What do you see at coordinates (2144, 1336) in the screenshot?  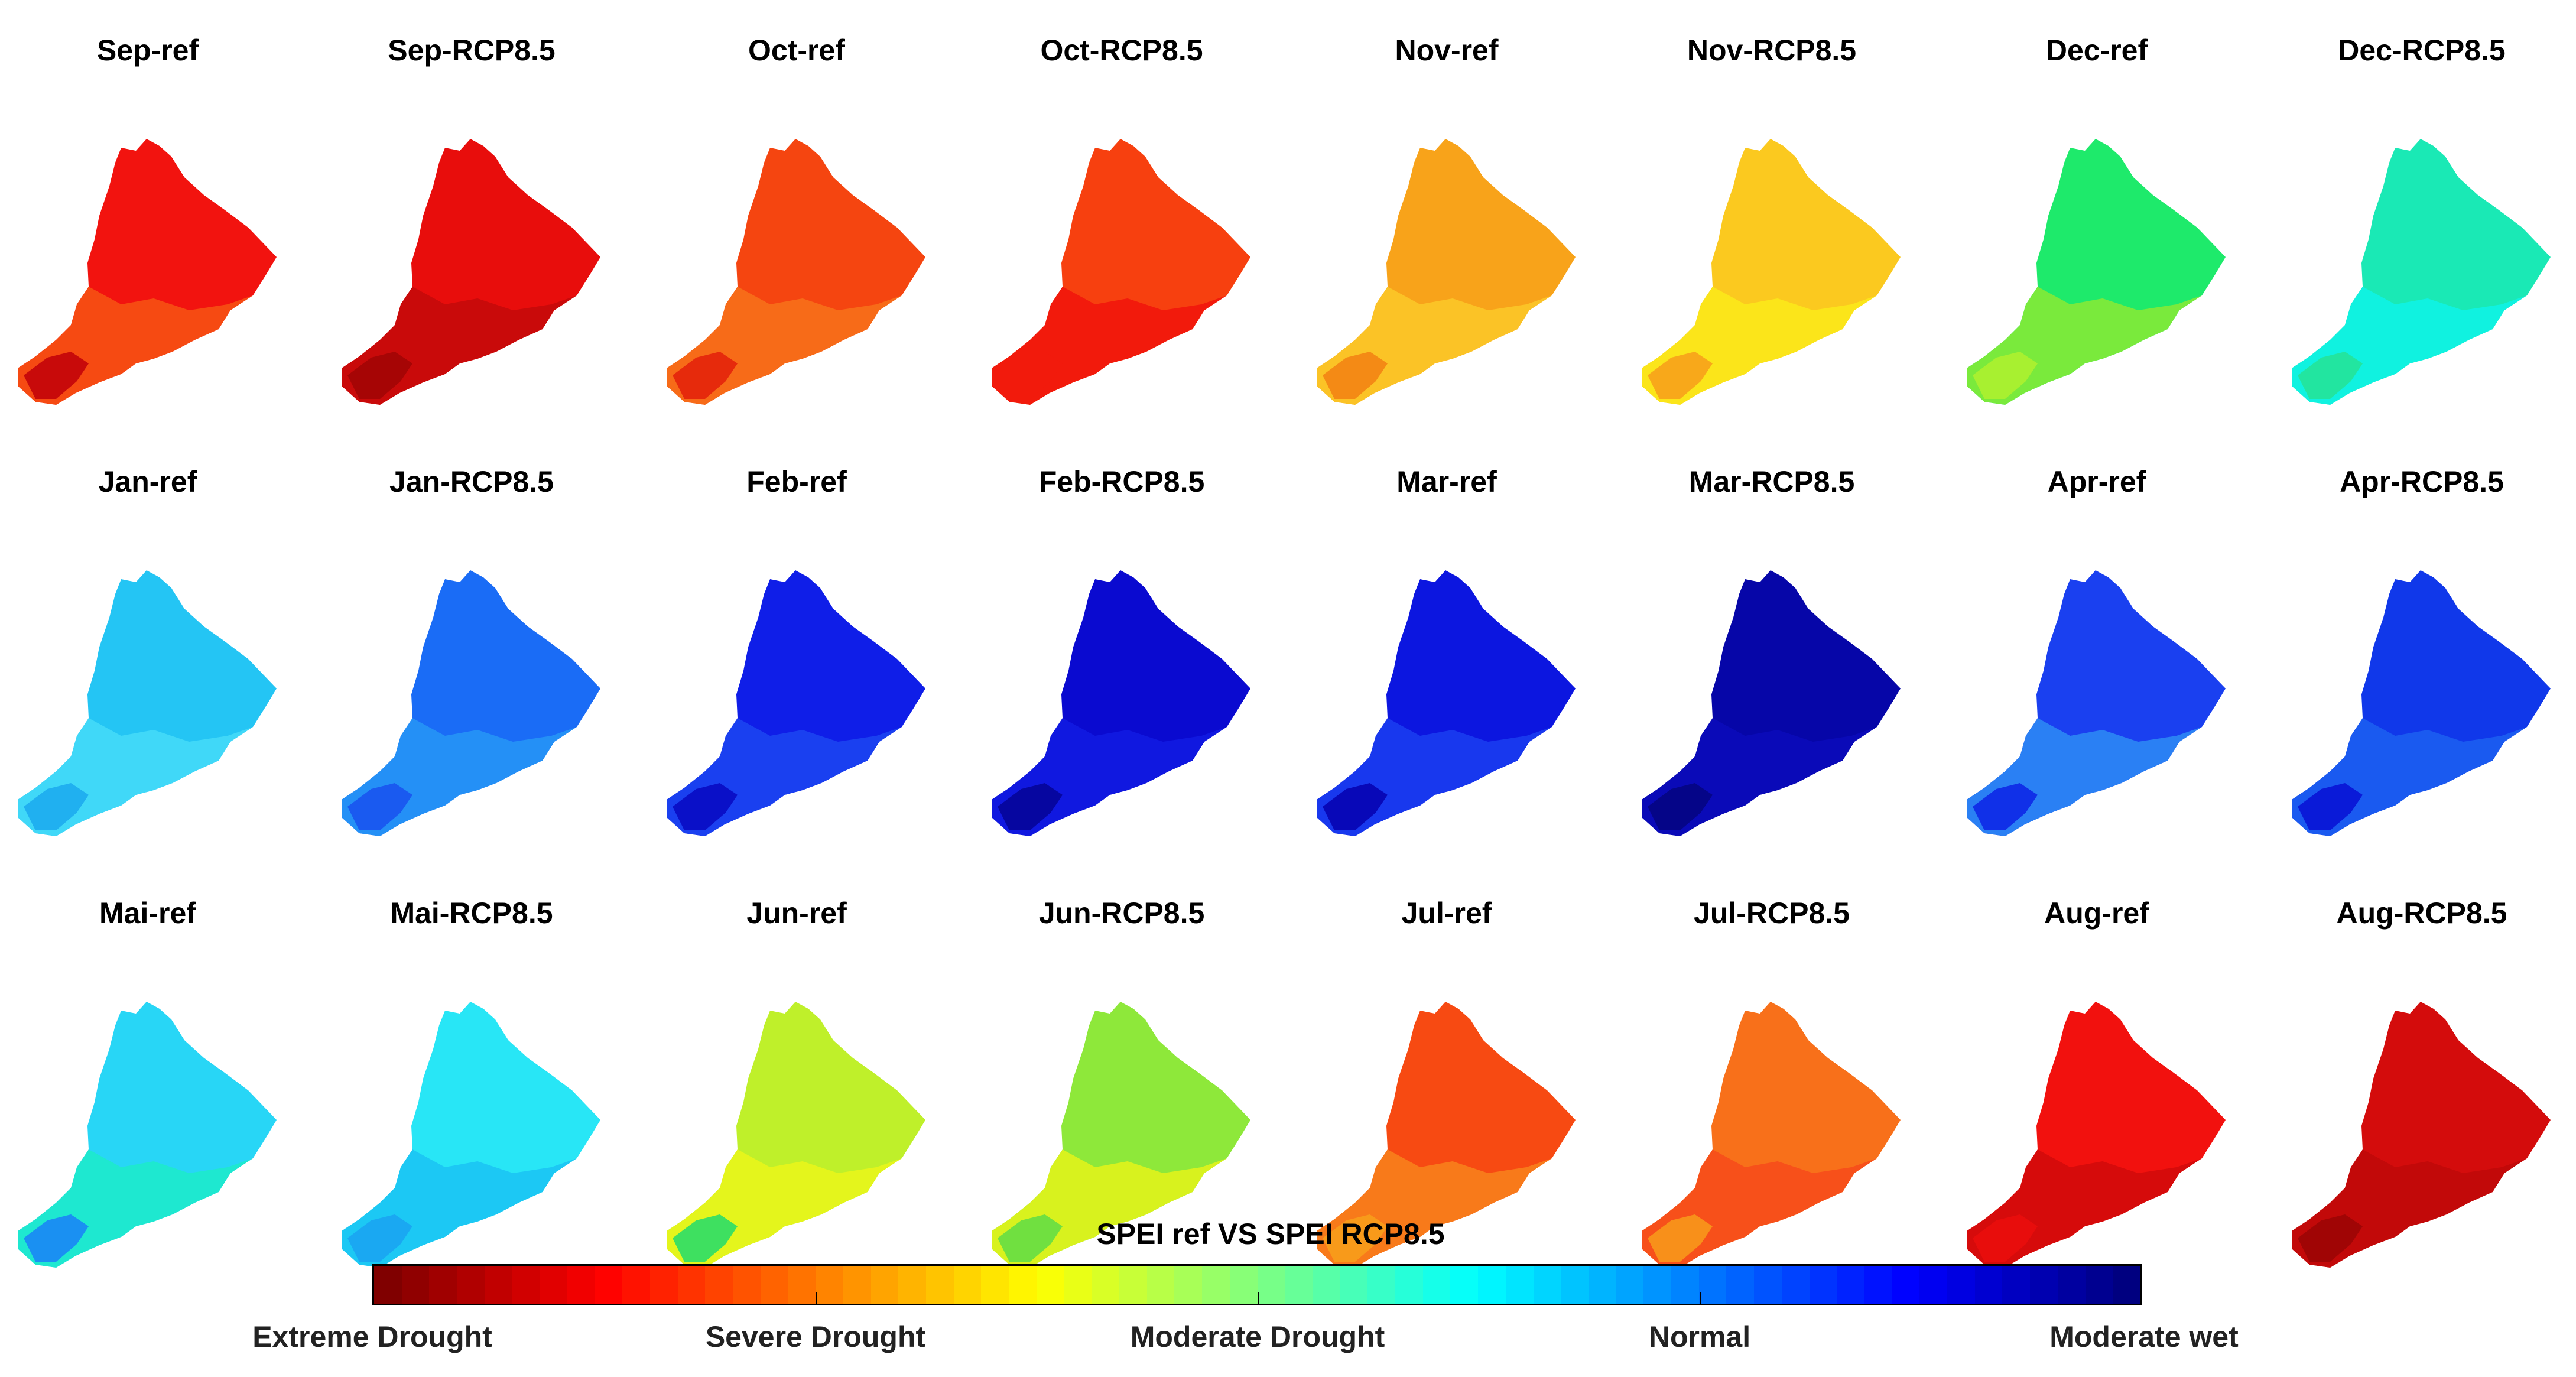 I see `colorbar-label-moderate-wet: Moderate wet` at bounding box center [2144, 1336].